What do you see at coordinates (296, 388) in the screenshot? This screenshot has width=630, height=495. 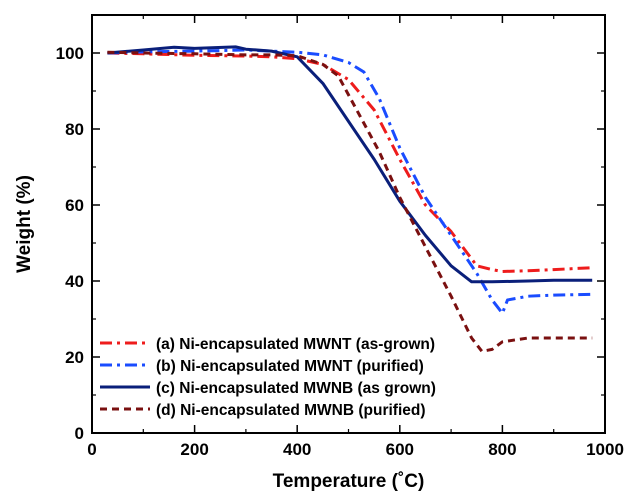 I see `legend-label-3: (c) Ni-encapsulated MWNB (as grown)` at bounding box center [296, 388].